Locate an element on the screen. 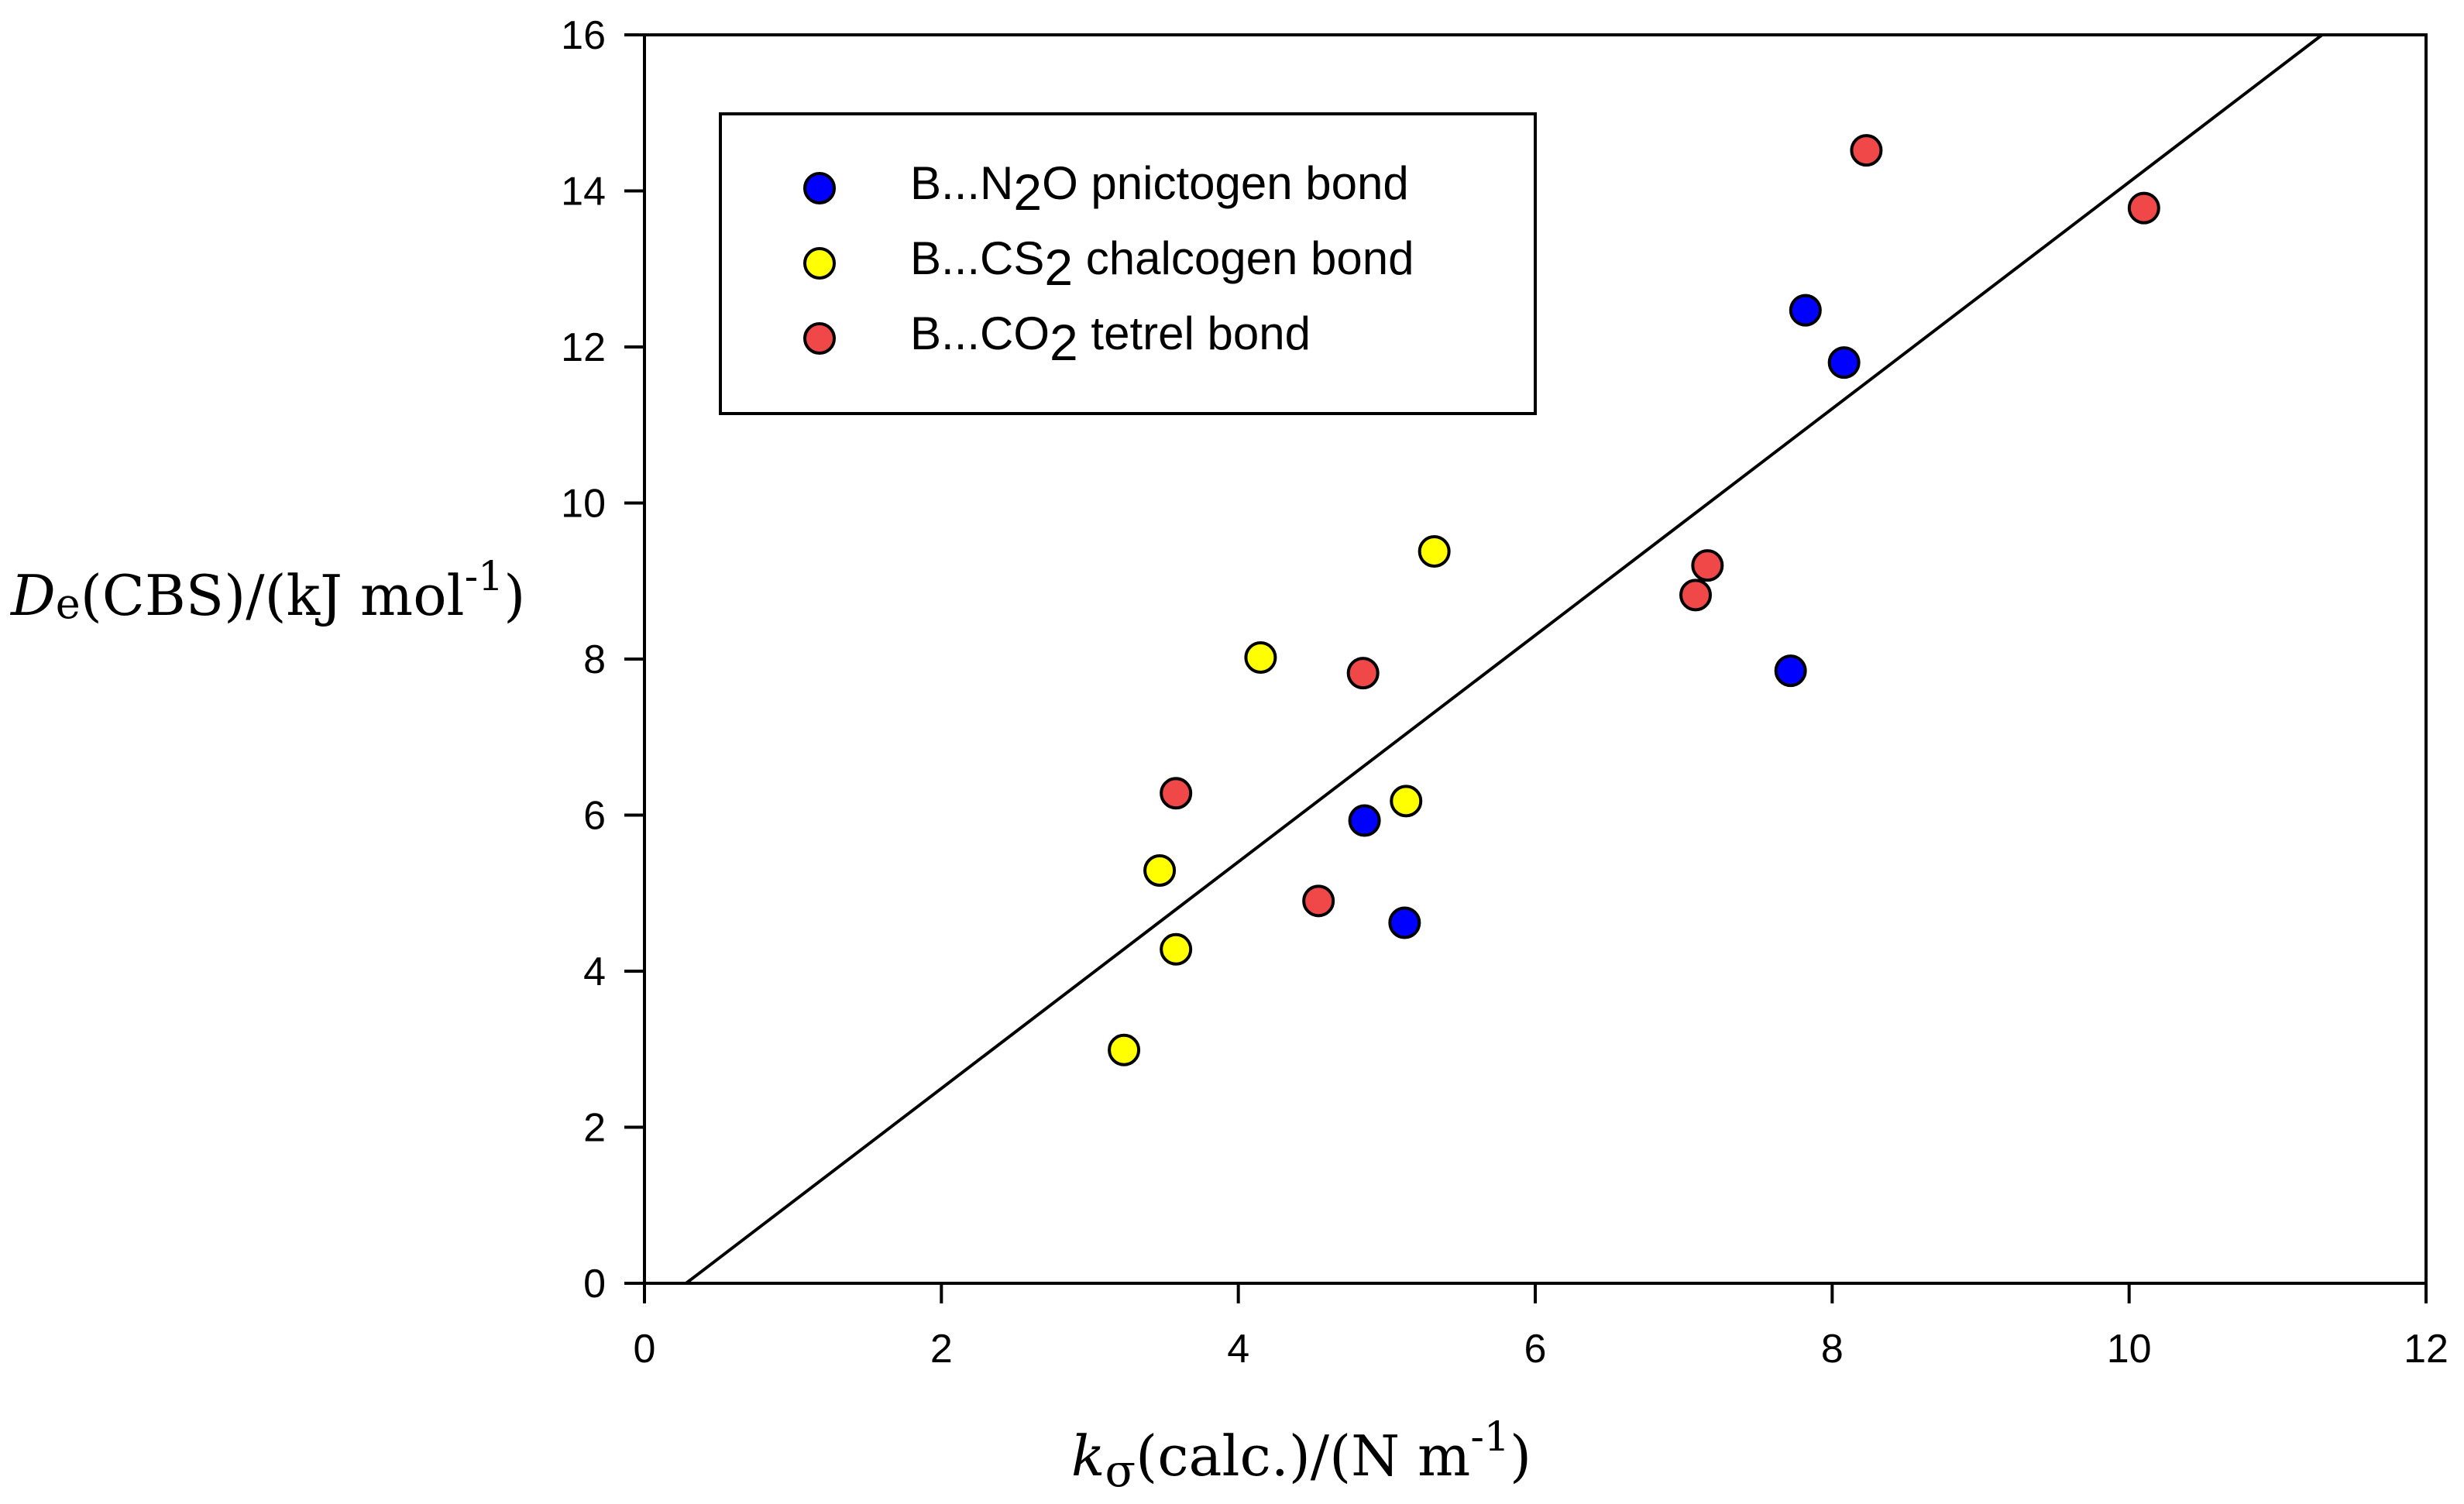  x-tick-label: 6 is located at coordinates (1535, 1349).